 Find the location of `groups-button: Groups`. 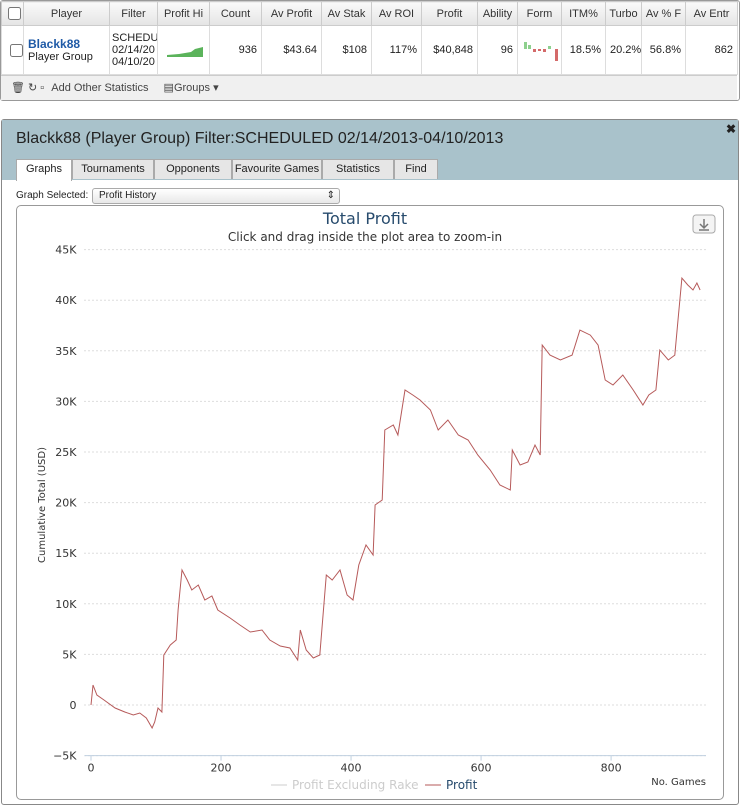

groups-button: Groups is located at coordinates (192, 88).